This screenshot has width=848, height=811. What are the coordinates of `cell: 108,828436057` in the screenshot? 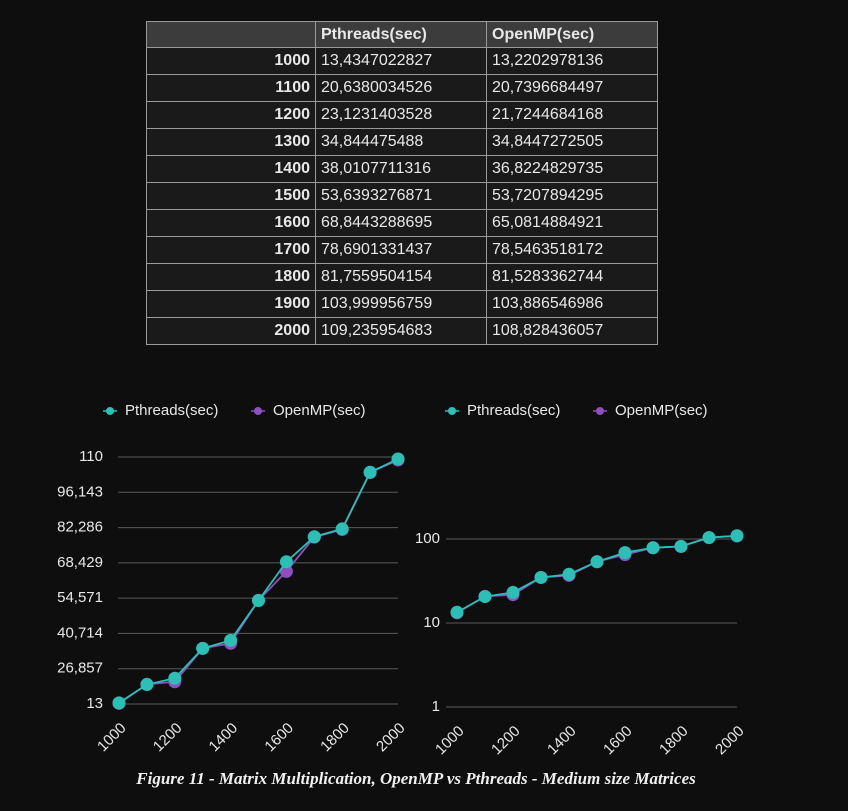 It's located at (572, 331).